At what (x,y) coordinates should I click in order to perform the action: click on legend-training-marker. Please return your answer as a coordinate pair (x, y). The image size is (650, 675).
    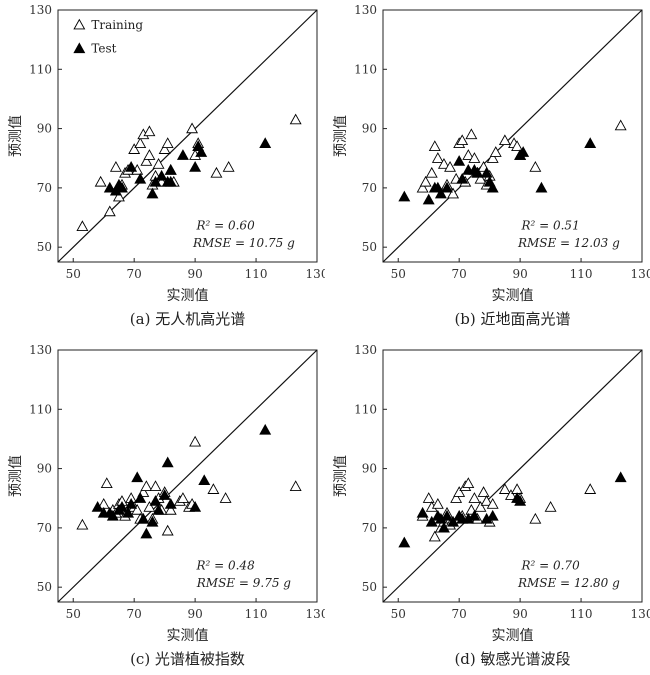
    Looking at the image, I should click on (79, 24).